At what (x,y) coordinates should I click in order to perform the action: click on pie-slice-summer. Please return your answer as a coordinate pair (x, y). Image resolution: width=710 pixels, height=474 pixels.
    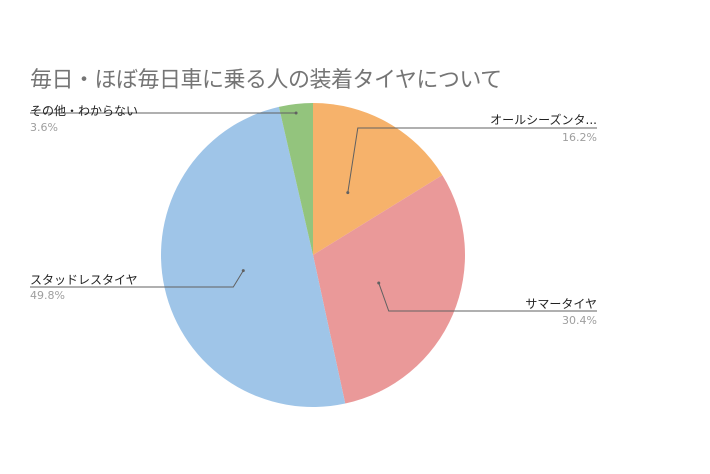
    Looking at the image, I should click on (389, 289).